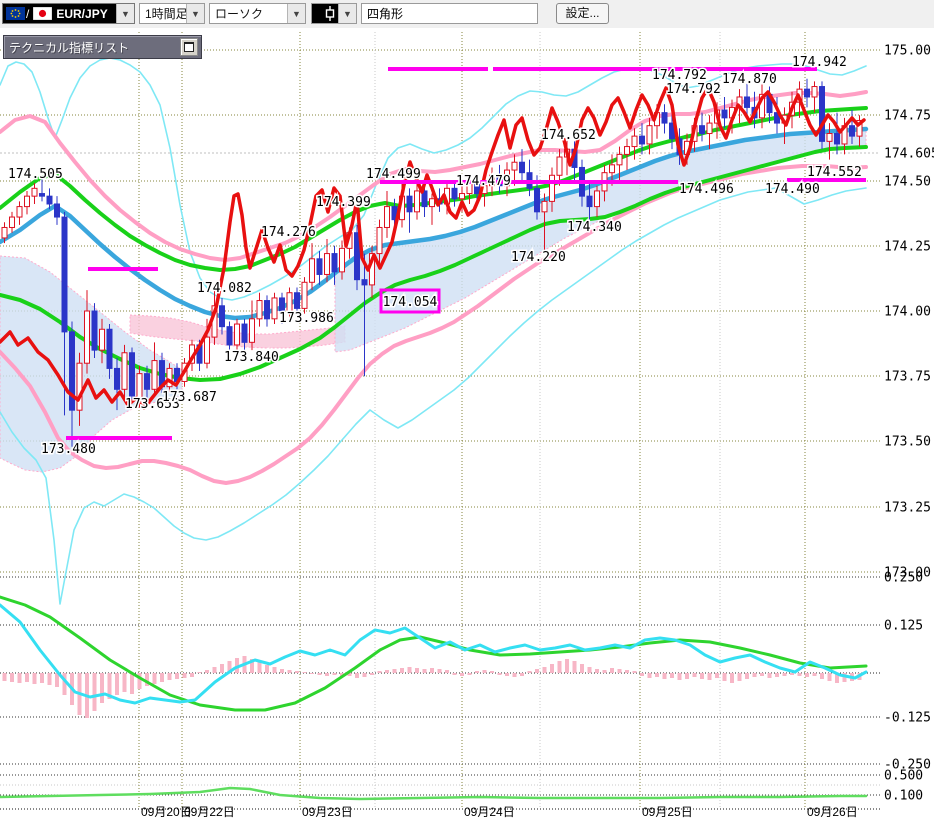  Describe the element at coordinates (903, 626) in the screenshot. I see `svg-text: 0.125` at that location.